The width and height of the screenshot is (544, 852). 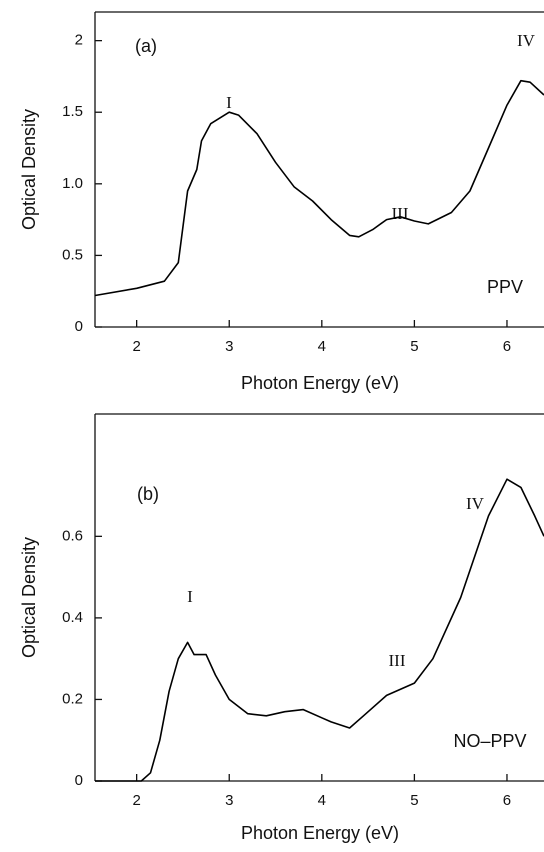 I want to click on annotation: NO–PPV, so click(x=489, y=741).